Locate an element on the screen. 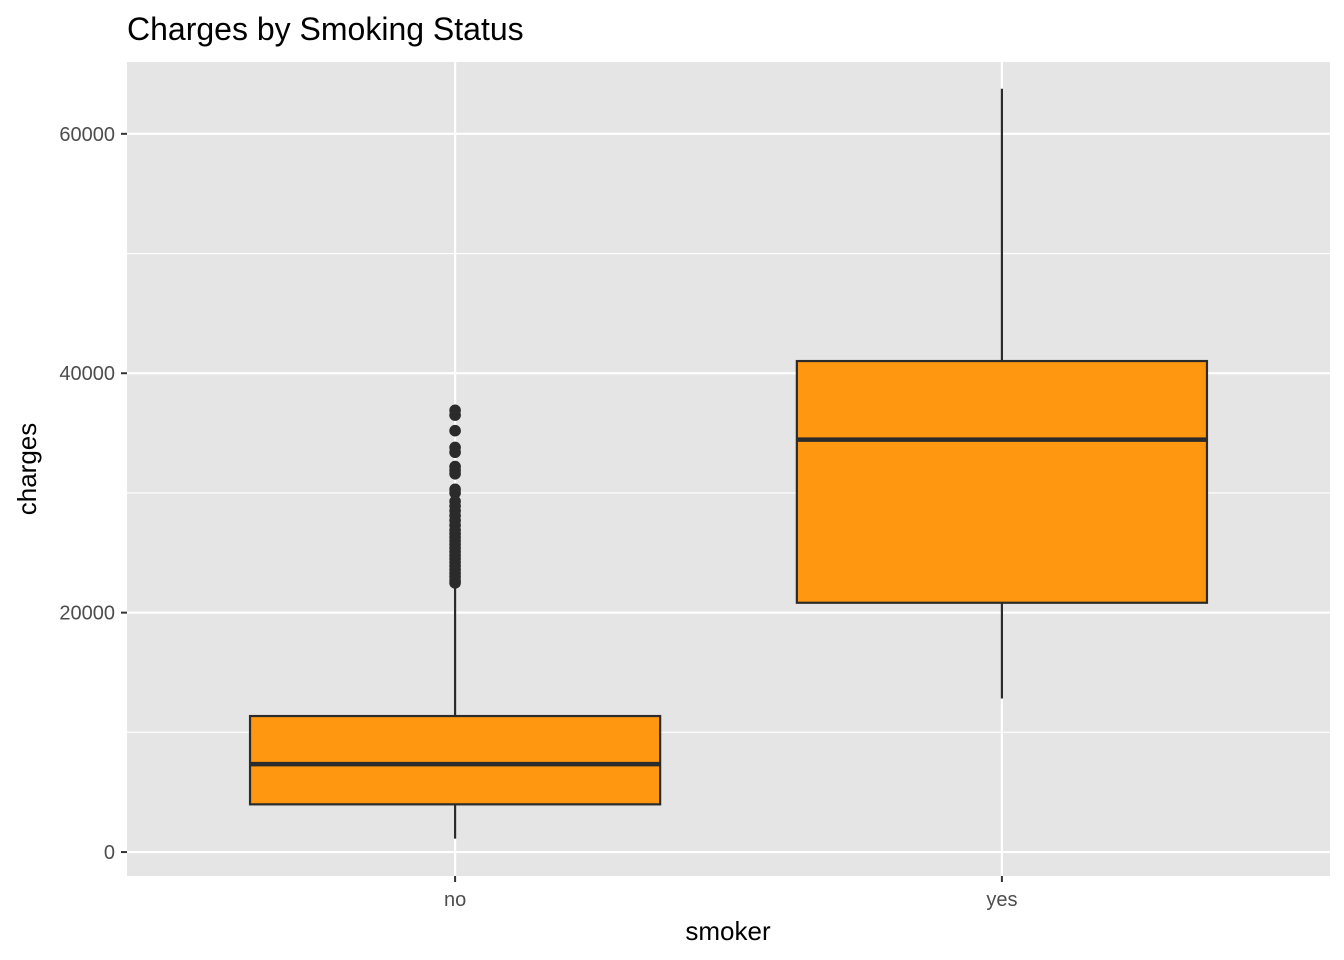 This screenshot has width=1344, height=960. chart-title: Charges by Smoking Status is located at coordinates (325, 29).